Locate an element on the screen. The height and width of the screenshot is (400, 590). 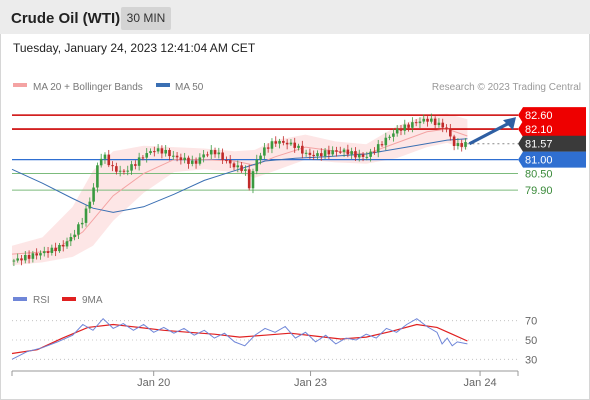
level-value: 80.50 is located at coordinates (539, 174).